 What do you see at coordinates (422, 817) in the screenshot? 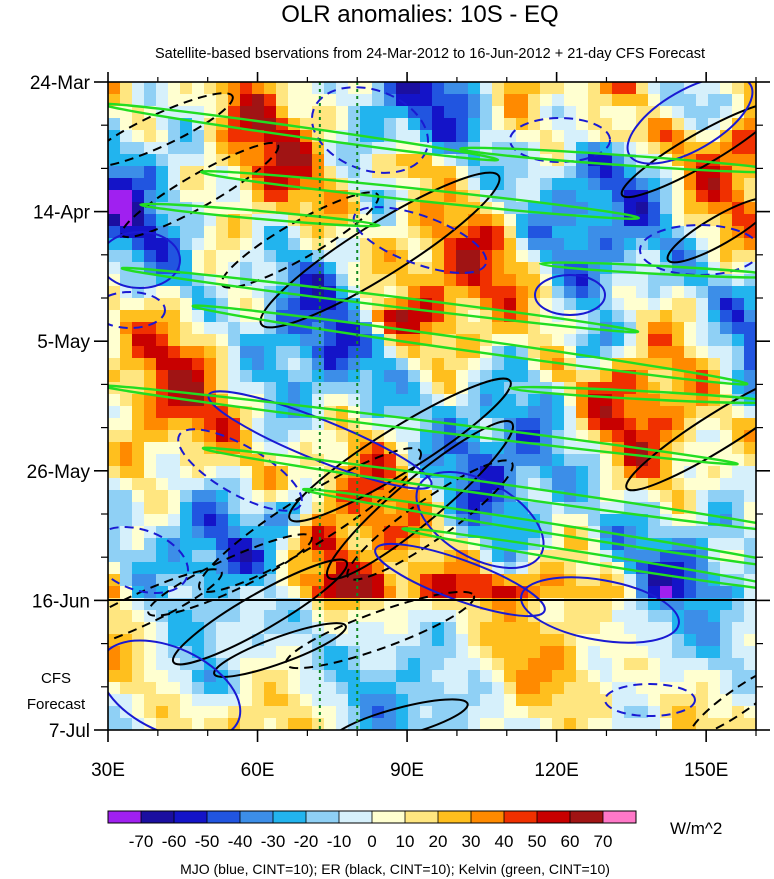
I see `colorbar-swatch` at bounding box center [422, 817].